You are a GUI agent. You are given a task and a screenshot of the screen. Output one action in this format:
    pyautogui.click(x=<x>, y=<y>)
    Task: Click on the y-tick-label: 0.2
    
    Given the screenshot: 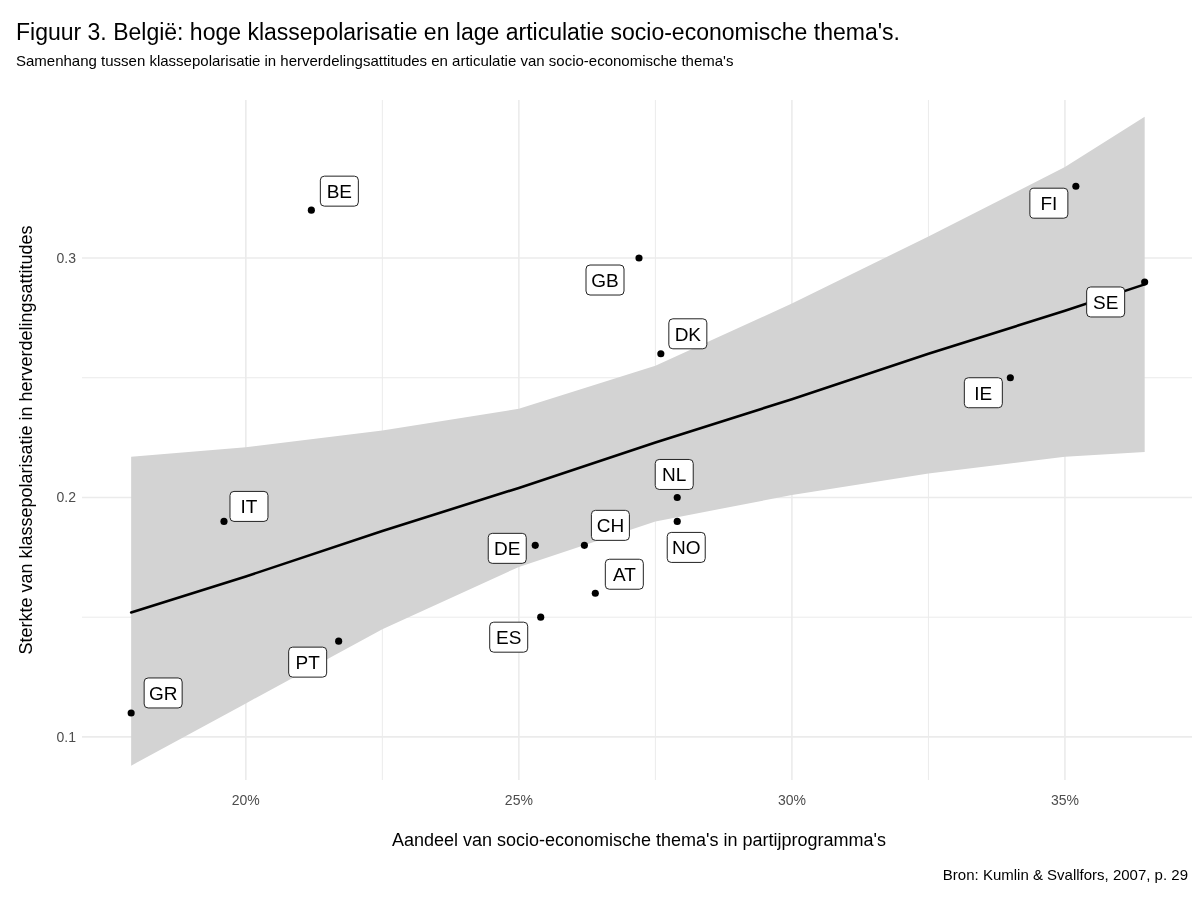 What is the action you would take?
    pyautogui.click(x=66, y=497)
    